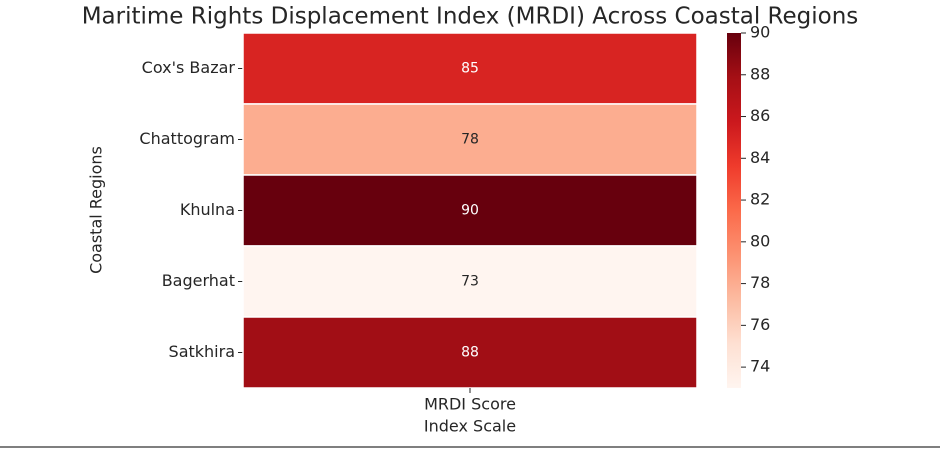 The height and width of the screenshot is (451, 940). I want to click on colorbar-tick-label: 74, so click(760, 366).